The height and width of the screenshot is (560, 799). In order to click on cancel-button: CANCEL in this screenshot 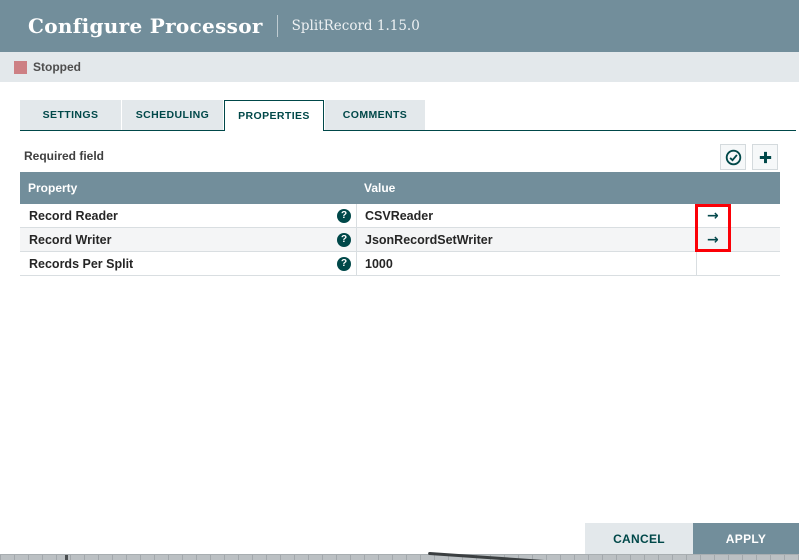, I will do `click(639, 538)`.